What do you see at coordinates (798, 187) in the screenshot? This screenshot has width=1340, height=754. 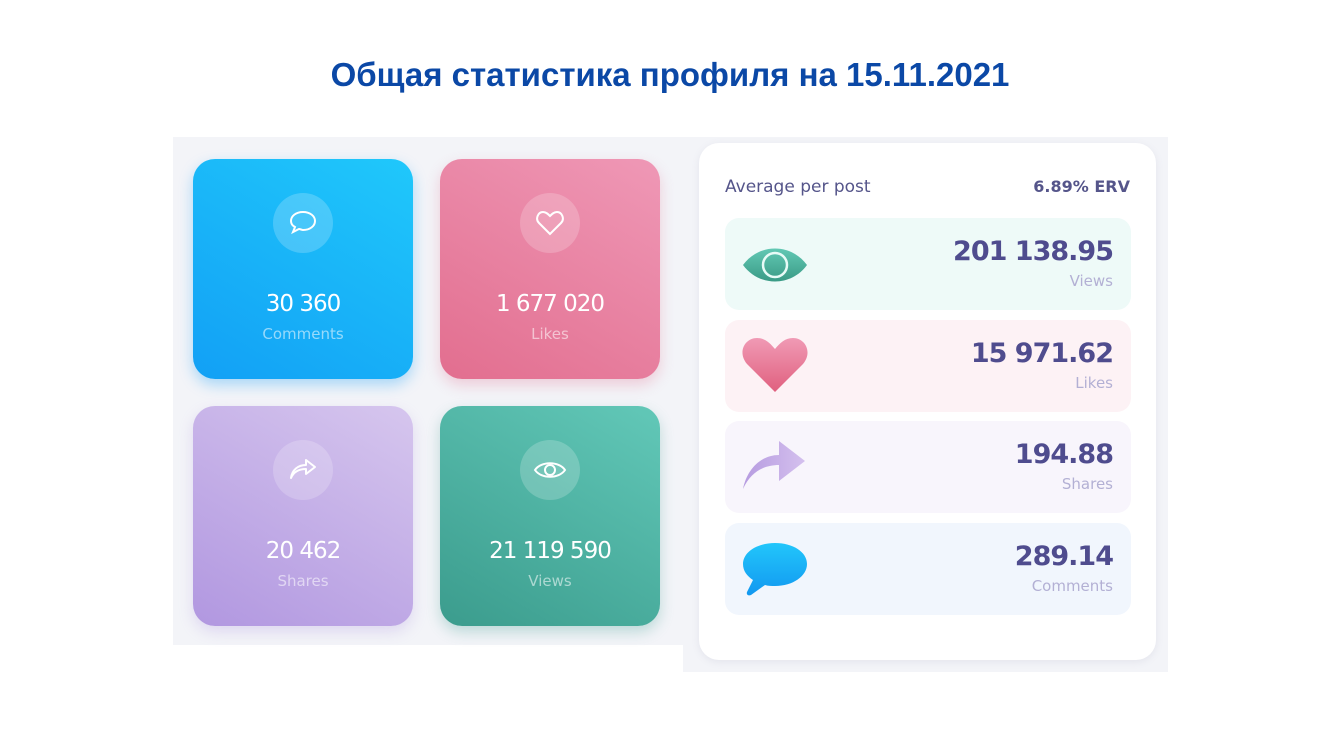 I see `average-title: Average per post` at bounding box center [798, 187].